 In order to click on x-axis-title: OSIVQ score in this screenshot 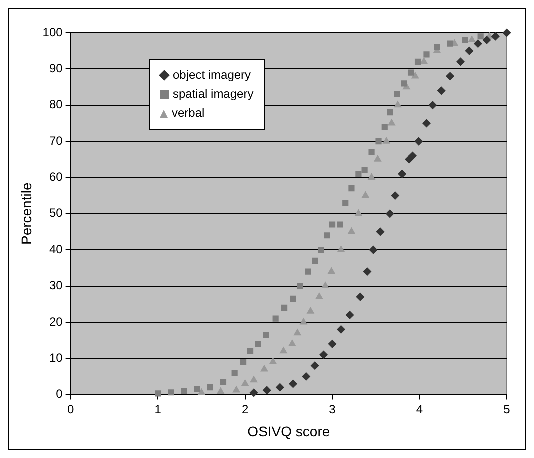, I will do `click(289, 431)`.